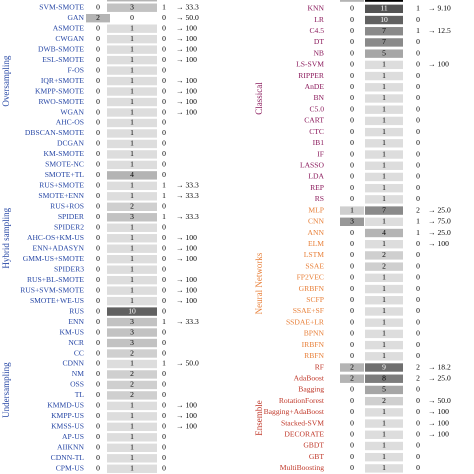 This screenshot has width=474, height=474. What do you see at coordinates (69, 38) in the screenshot?
I see `method-label: CWGAN` at bounding box center [69, 38].